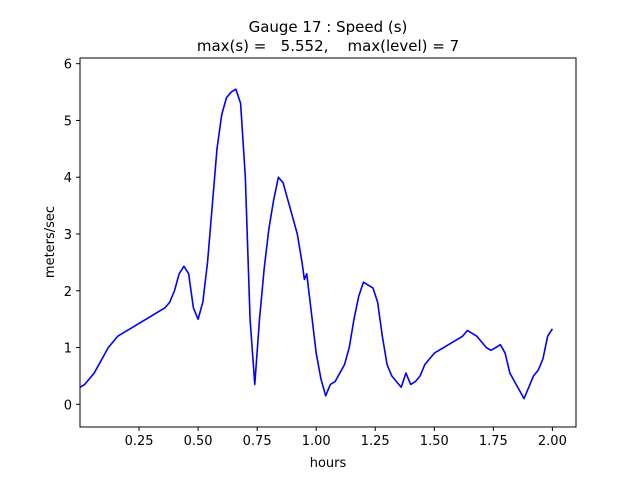  What do you see at coordinates (68, 292) in the screenshot?
I see `y-tick-label: 2` at bounding box center [68, 292].